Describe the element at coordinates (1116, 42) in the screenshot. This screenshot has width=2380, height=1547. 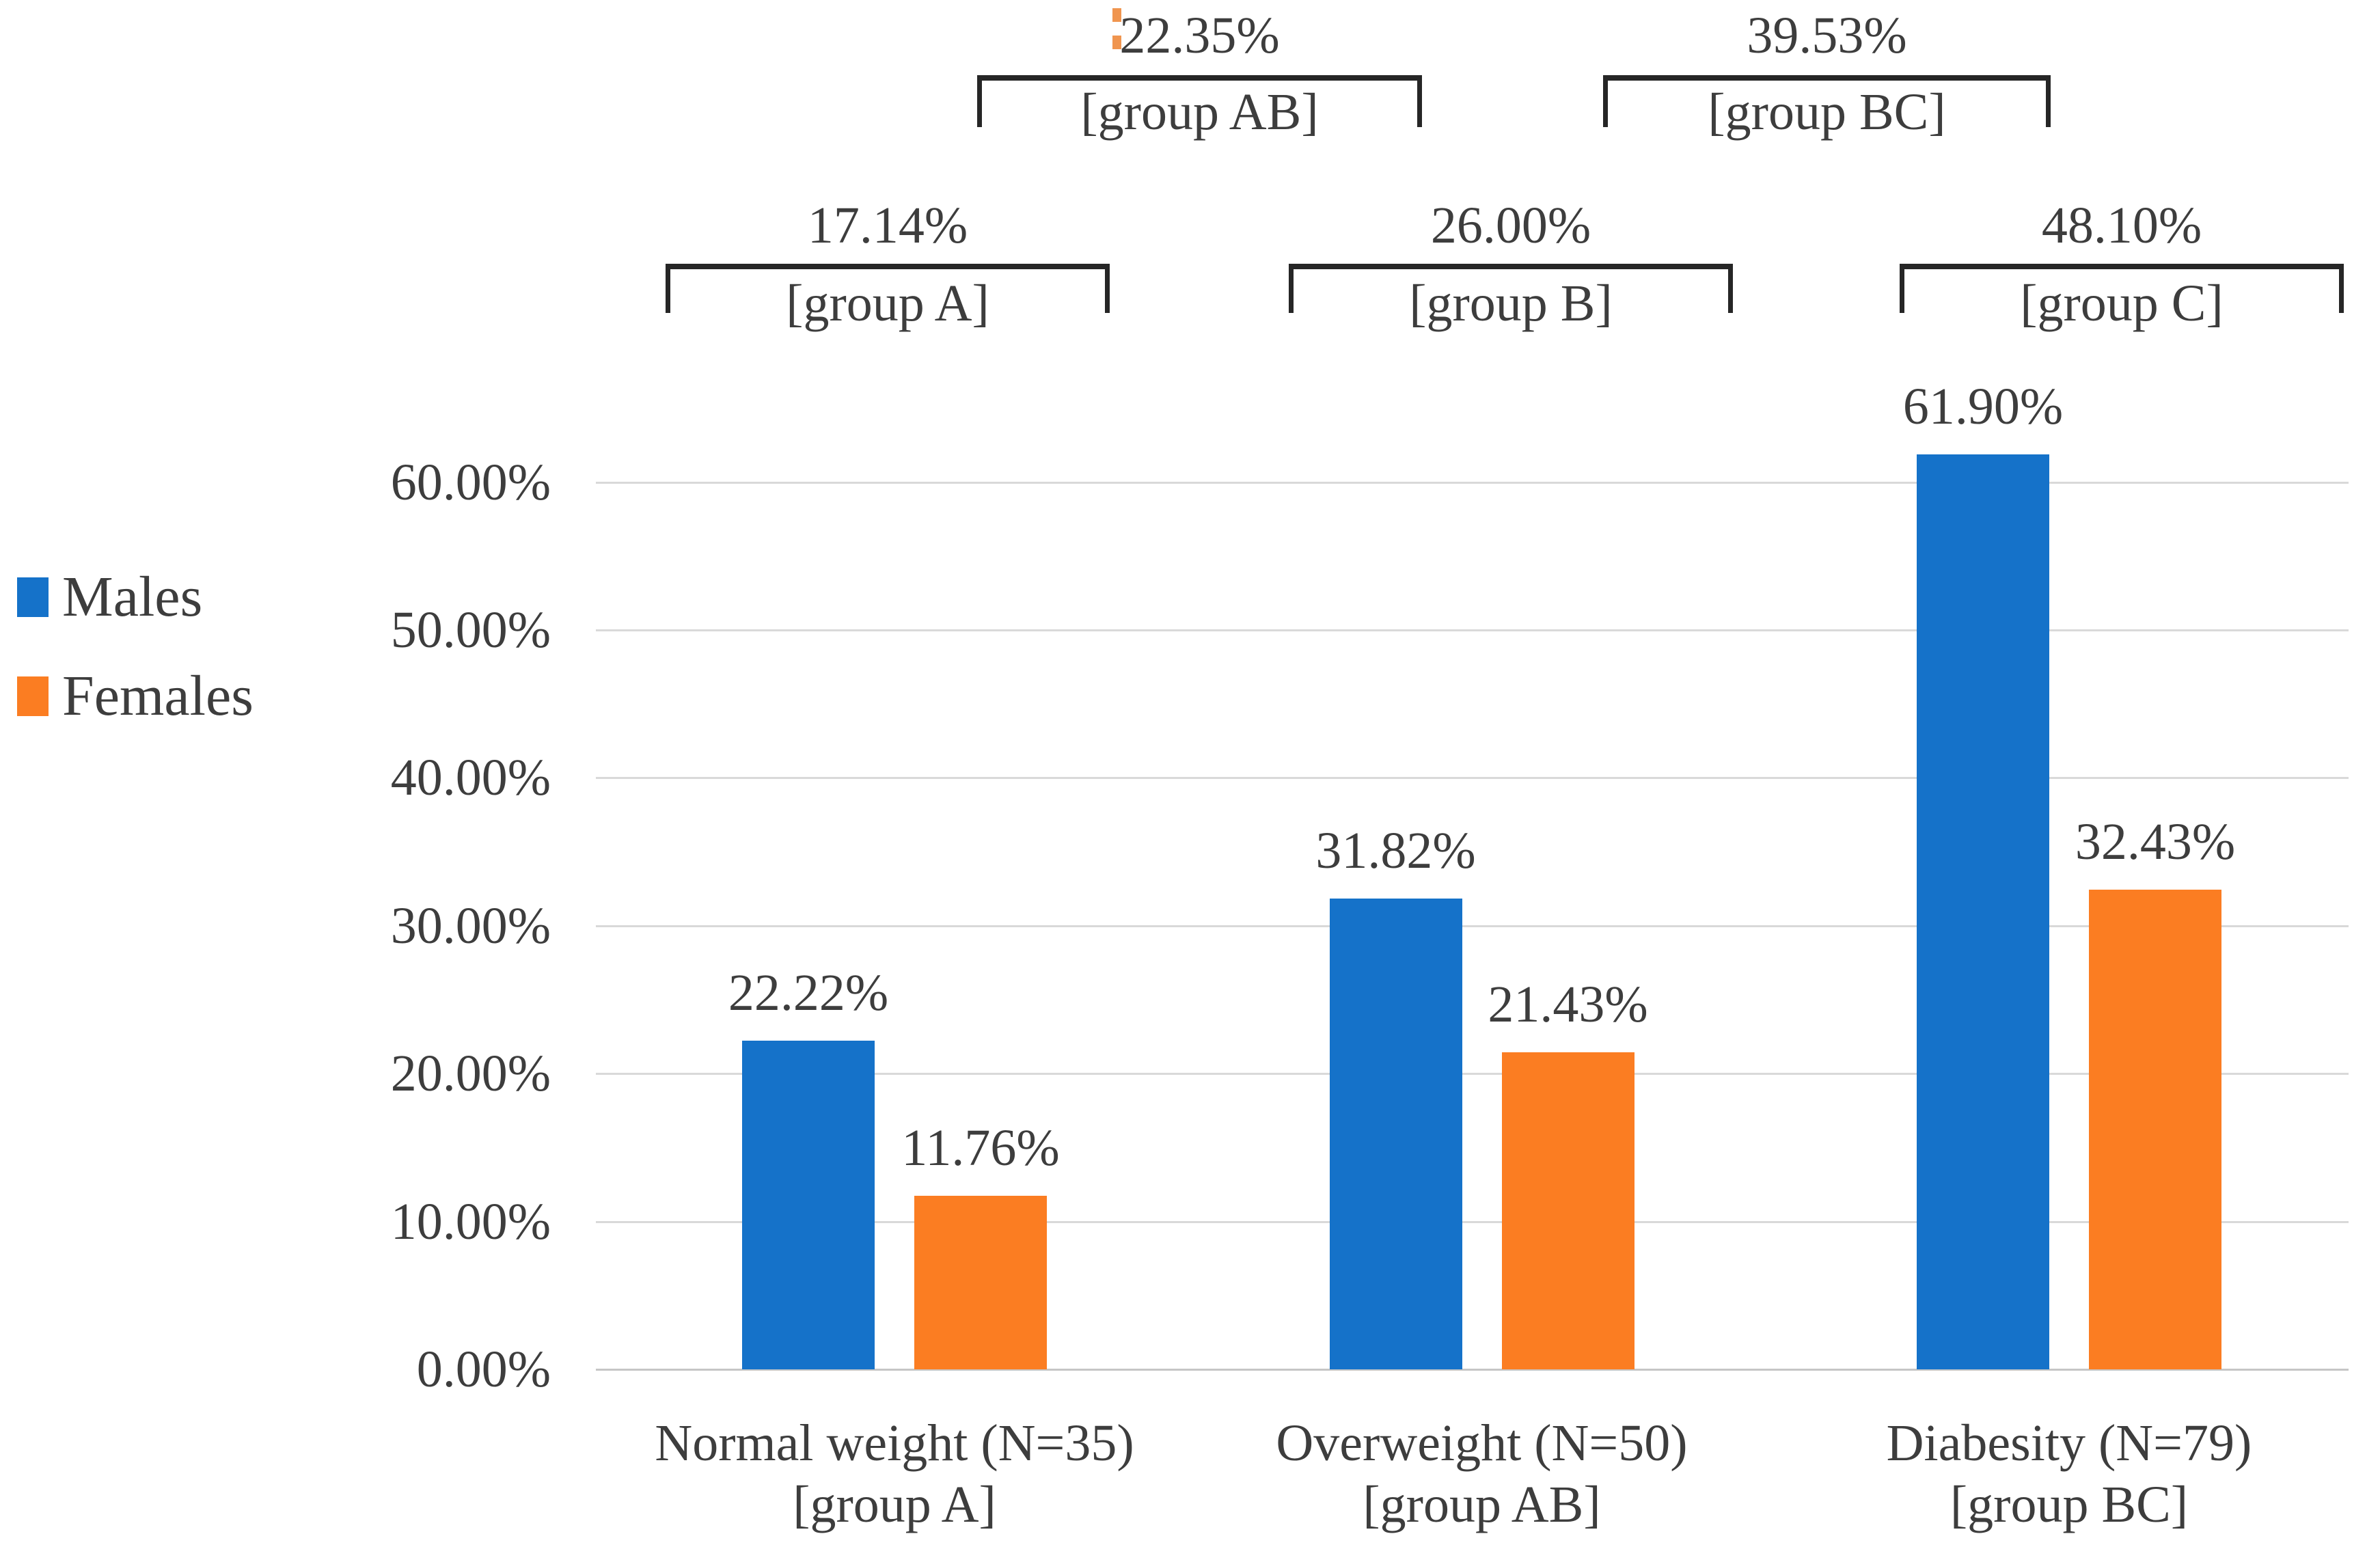
I see `artifact-dash-bottom` at that location.